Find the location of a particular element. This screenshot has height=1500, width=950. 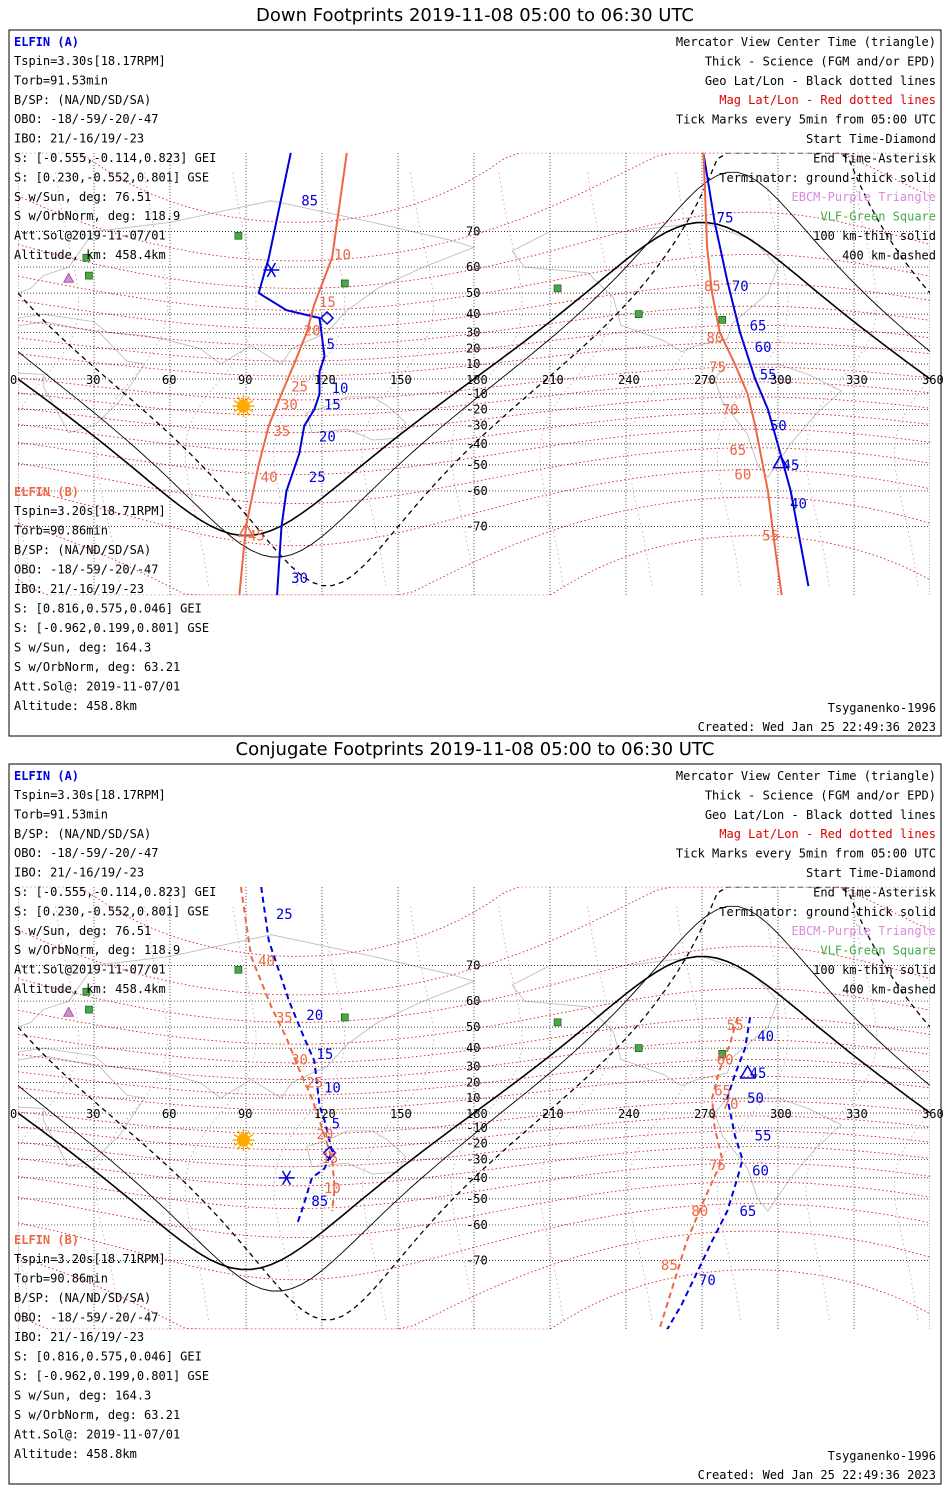

track-time-label: 5 is located at coordinates (331, 345).